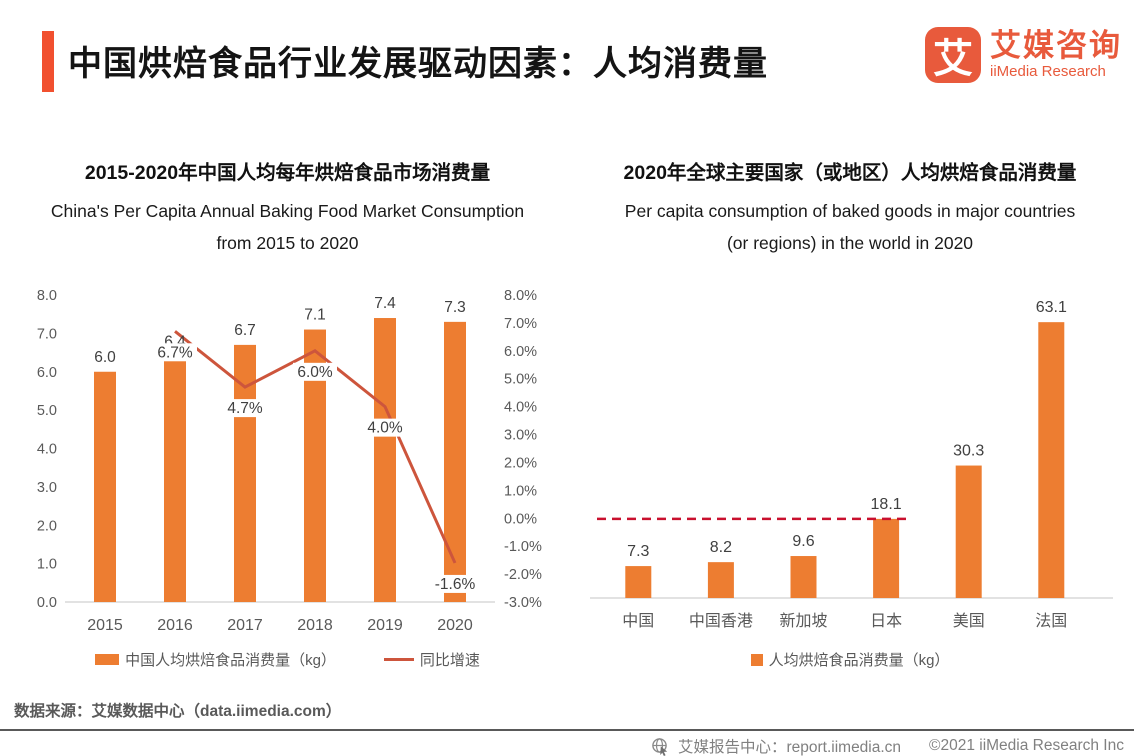 Image resolution: width=1134 pixels, height=756 pixels. What do you see at coordinates (520, 408) in the screenshot?
I see `y-right-tick: 4.0%` at bounding box center [520, 408].